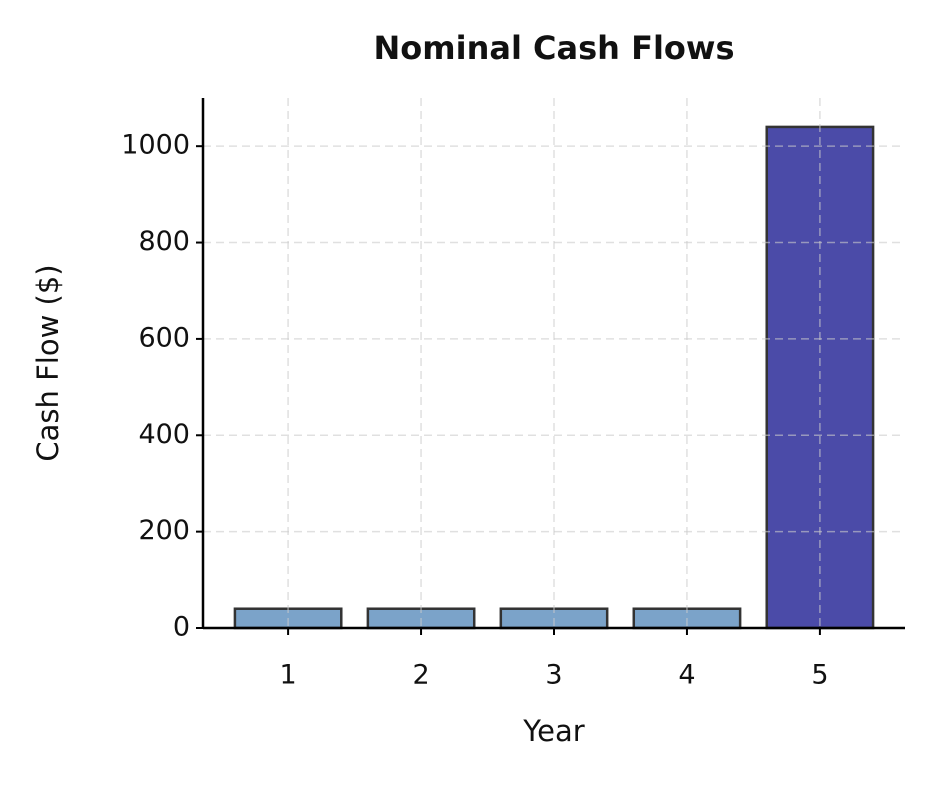  Describe the element at coordinates (686, 675) in the screenshot. I see `x-tick-label: 4` at that location.